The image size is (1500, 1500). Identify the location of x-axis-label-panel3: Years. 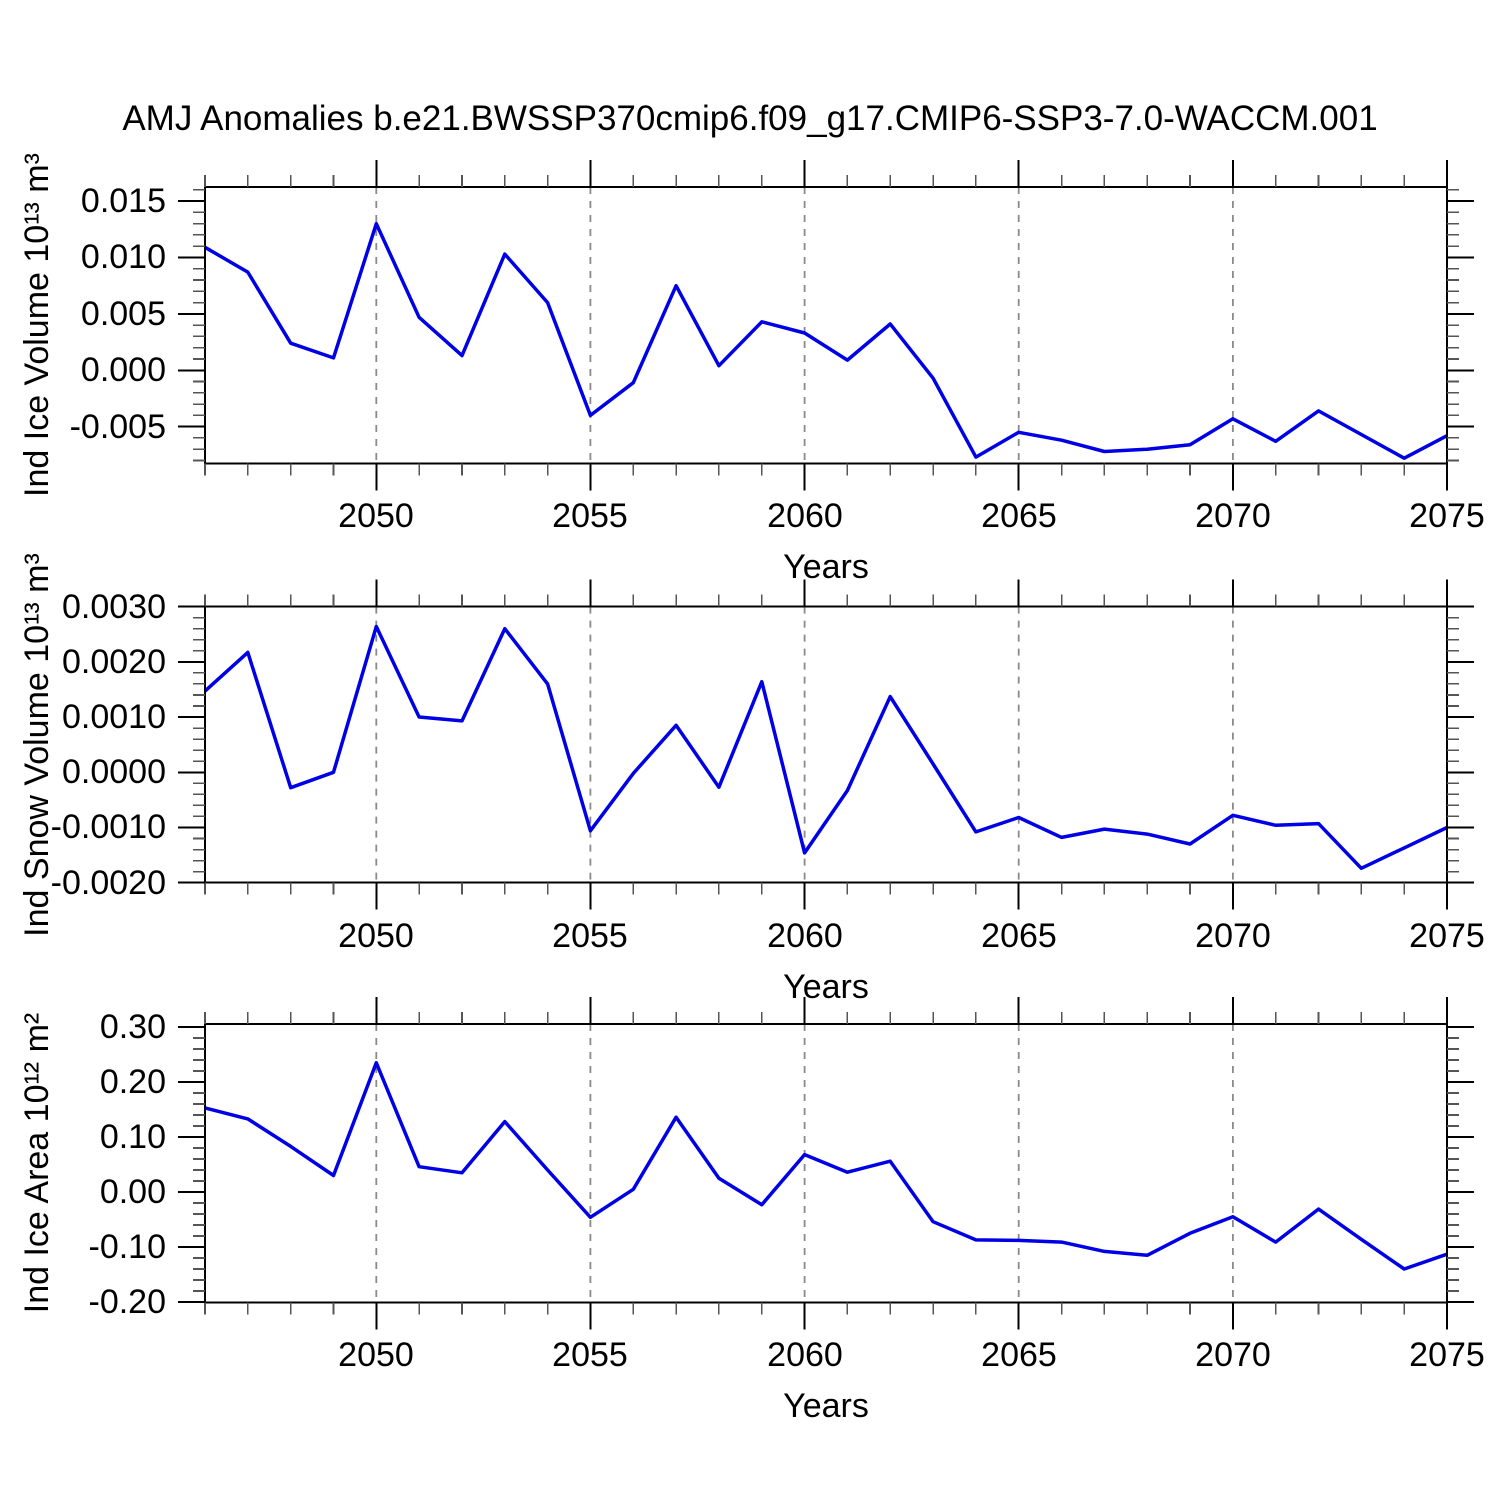
(826, 1406).